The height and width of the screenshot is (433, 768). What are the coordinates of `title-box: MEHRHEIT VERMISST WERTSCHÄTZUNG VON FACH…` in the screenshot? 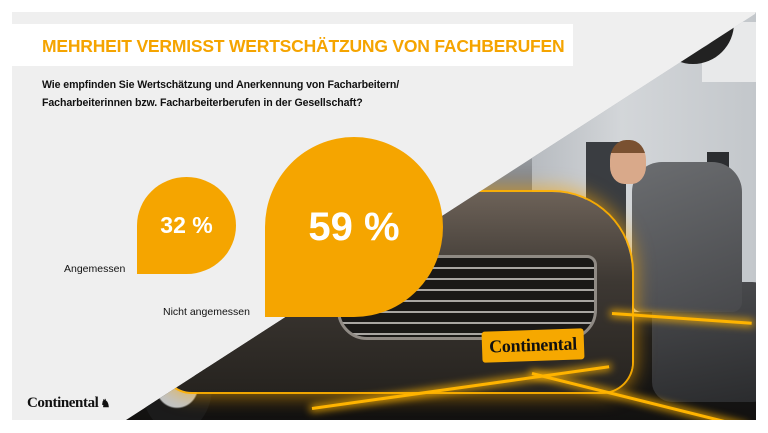 It's located at (292, 45).